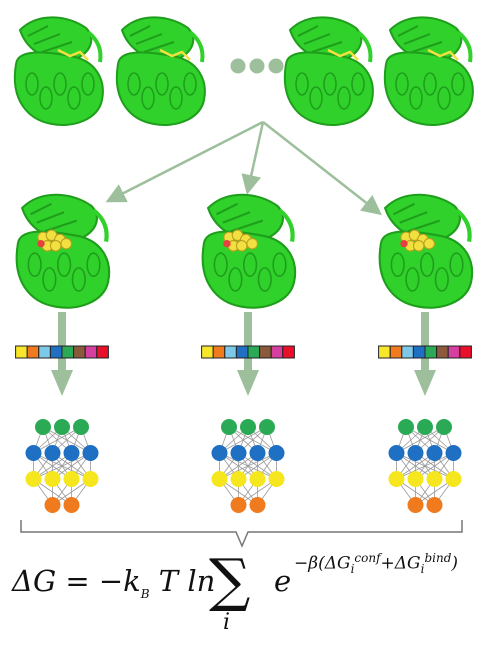 The height and width of the screenshot is (645, 489). What do you see at coordinates (243, 466) in the screenshot?
I see `neural-networks` at bounding box center [243, 466].